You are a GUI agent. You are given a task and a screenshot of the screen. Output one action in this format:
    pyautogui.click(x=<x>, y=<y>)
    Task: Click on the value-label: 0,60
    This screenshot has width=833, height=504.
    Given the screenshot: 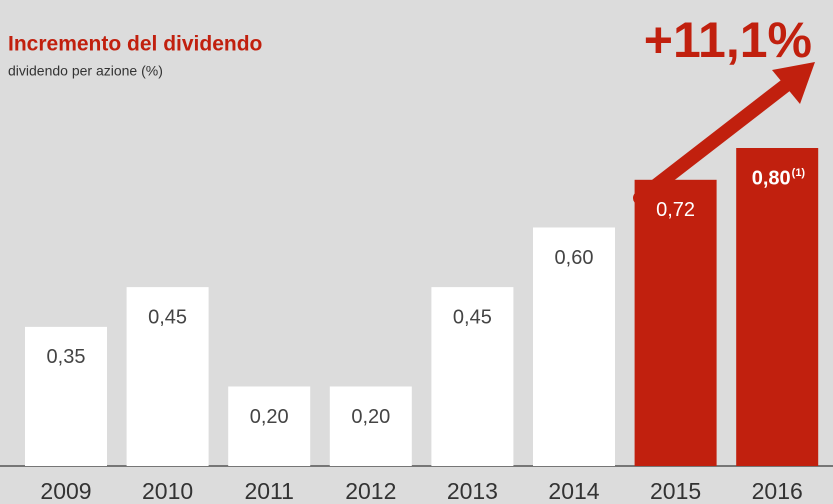 What is the action you would take?
    pyautogui.click(x=574, y=258)
    